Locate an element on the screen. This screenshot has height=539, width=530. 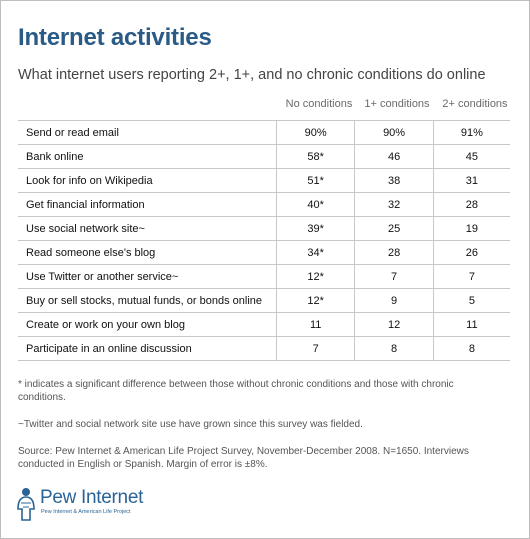
column-header-1-plus-conditions: 1+ conditions is located at coordinates (397, 104).